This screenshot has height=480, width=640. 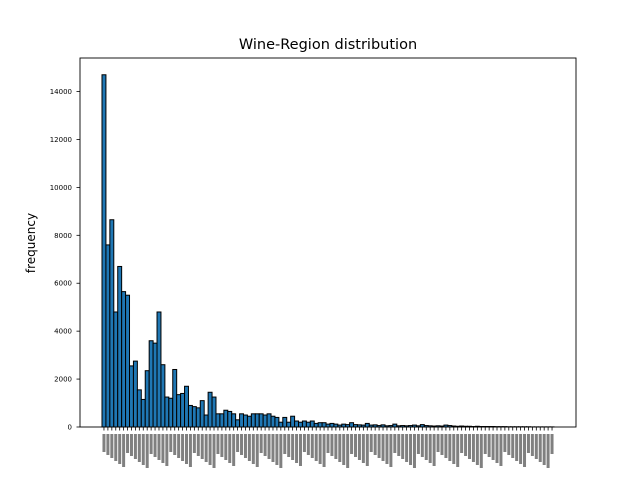 What do you see at coordinates (328, 447) in the screenshot?
I see `x-axis` at bounding box center [328, 447].